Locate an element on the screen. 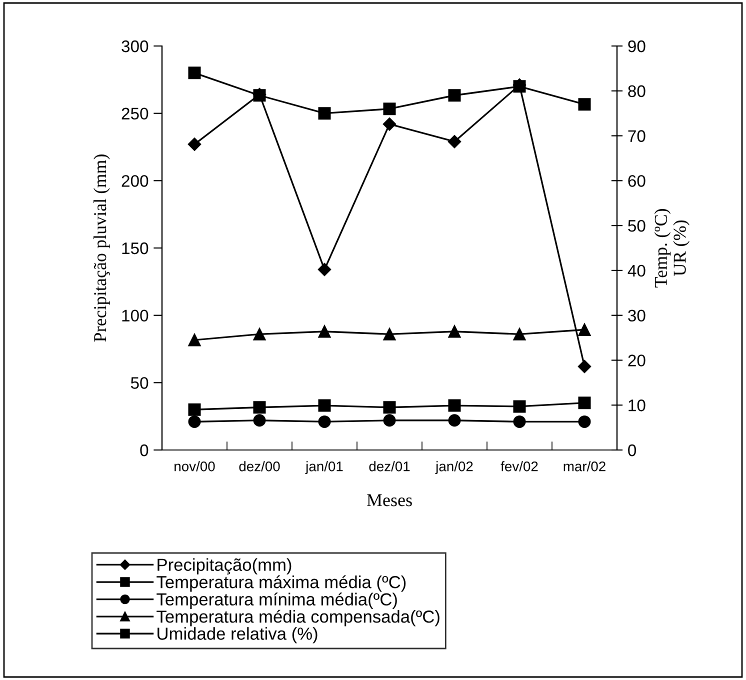 The image size is (746, 680). y-tick-label: 50 is located at coordinates (139, 383).